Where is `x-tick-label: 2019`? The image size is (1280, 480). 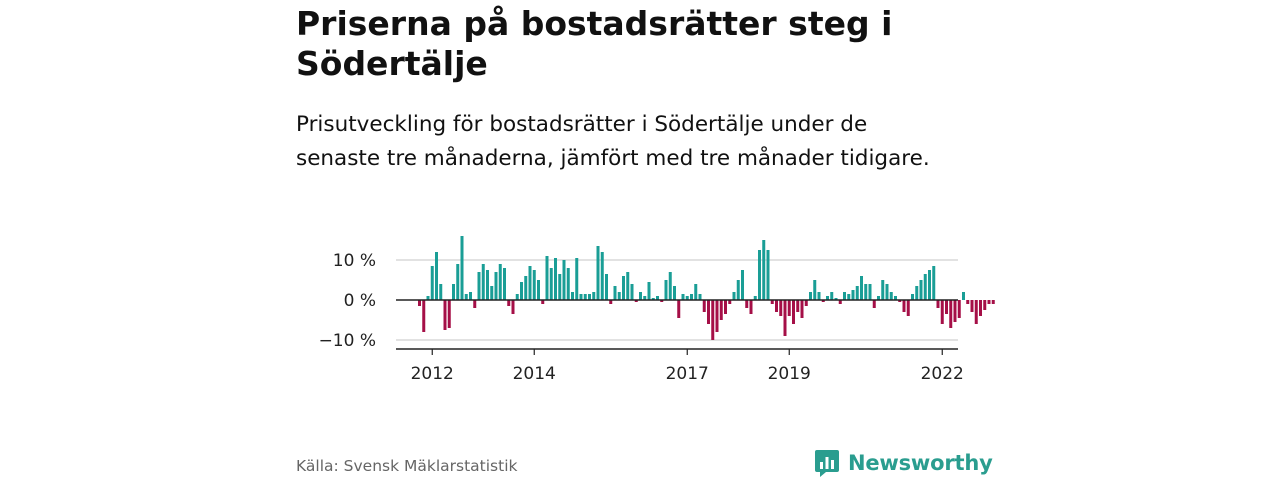
x-tick-label: 2019 is located at coordinates (789, 374).